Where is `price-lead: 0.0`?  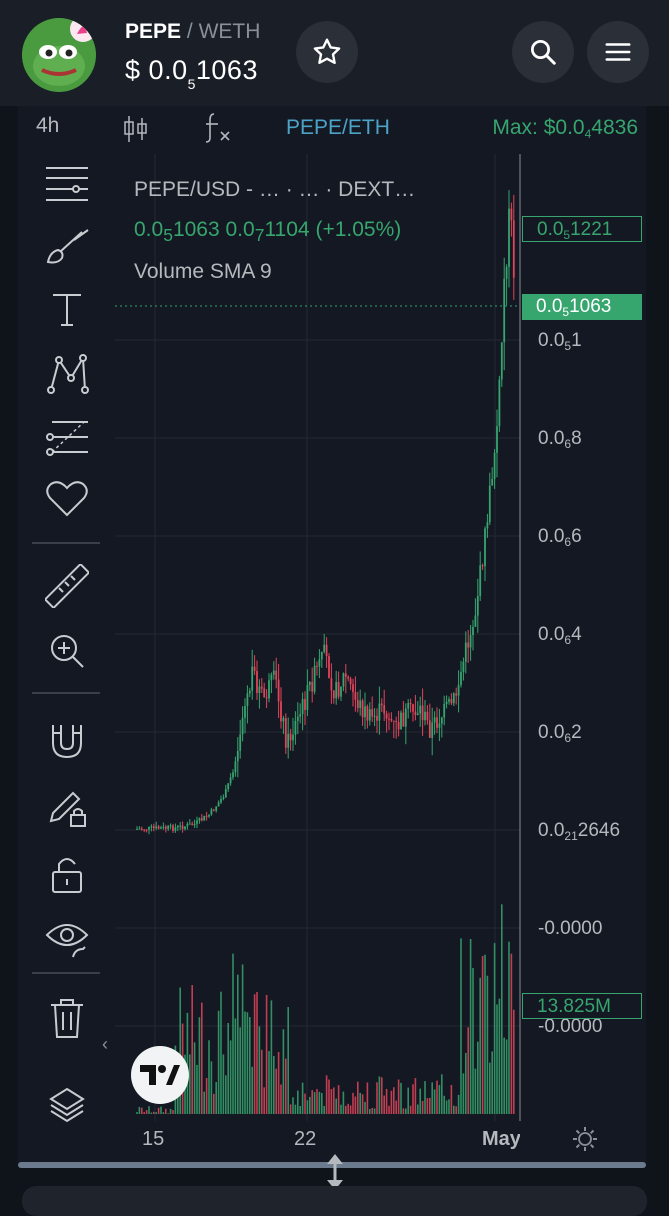 price-lead: 0.0 is located at coordinates (168, 70).